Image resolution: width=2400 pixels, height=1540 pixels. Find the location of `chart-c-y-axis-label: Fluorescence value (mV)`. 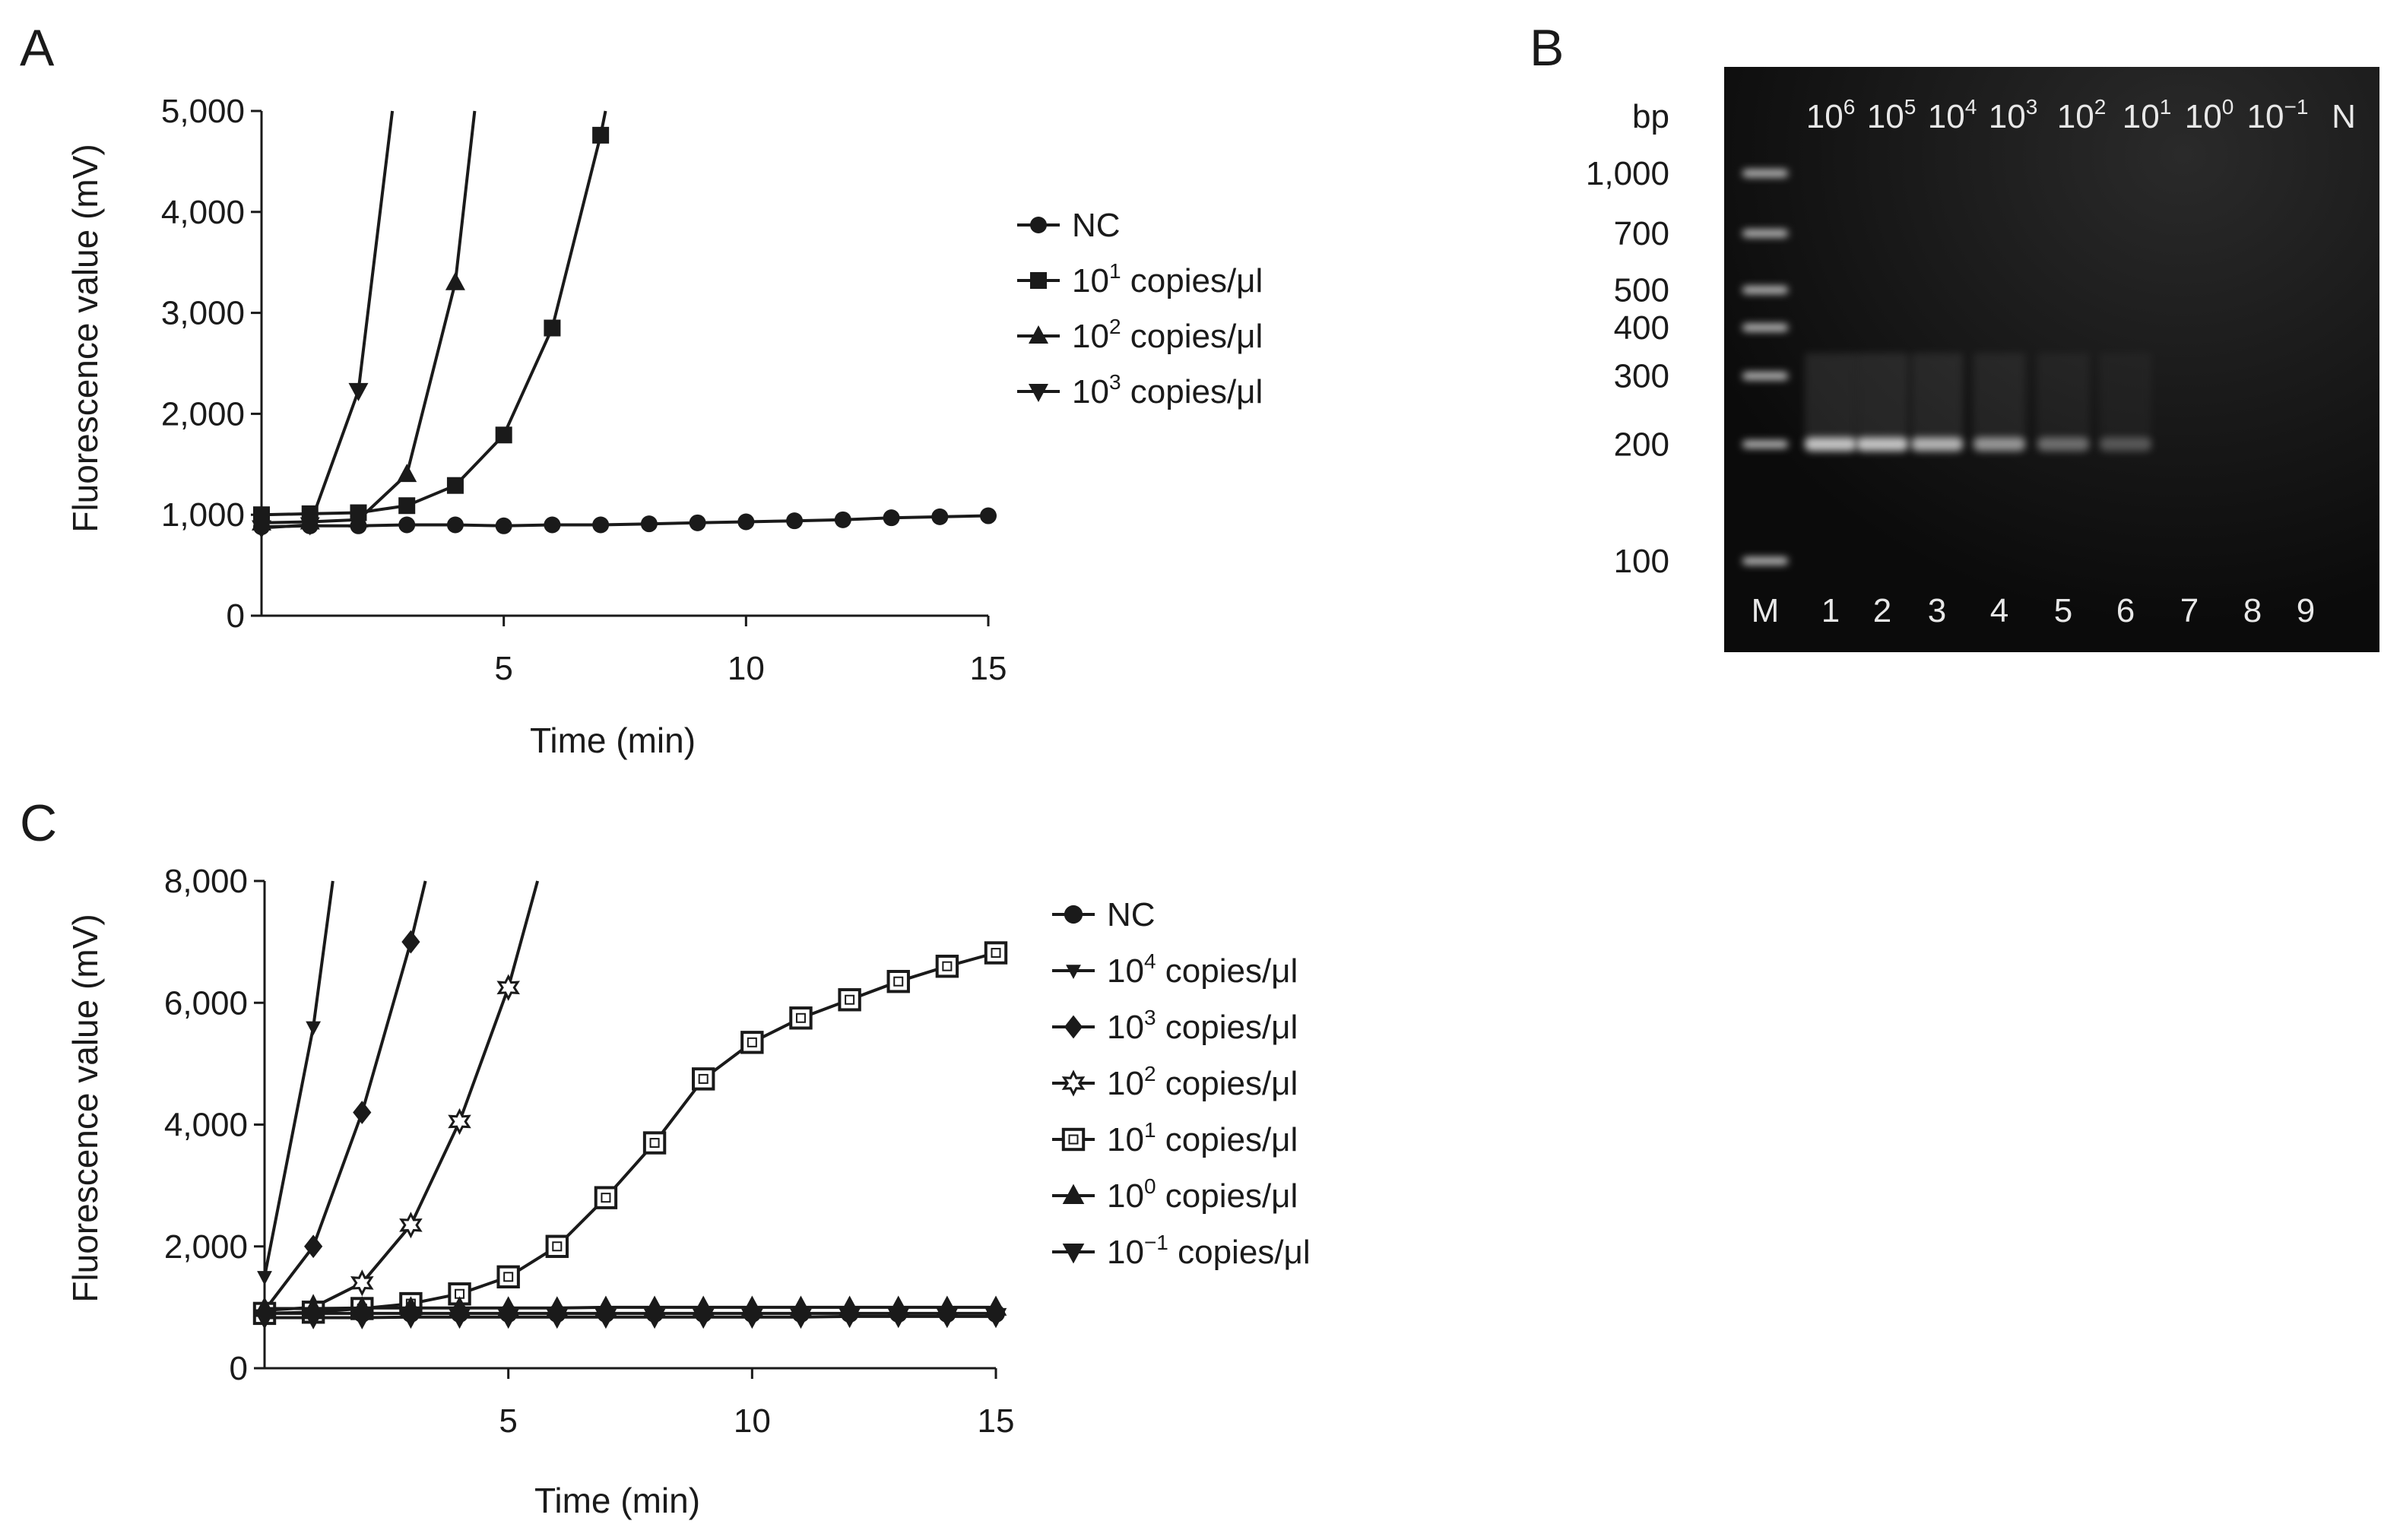

chart-c-y-axis-label: Fluorescence value (mV) is located at coordinates (85, 1108).